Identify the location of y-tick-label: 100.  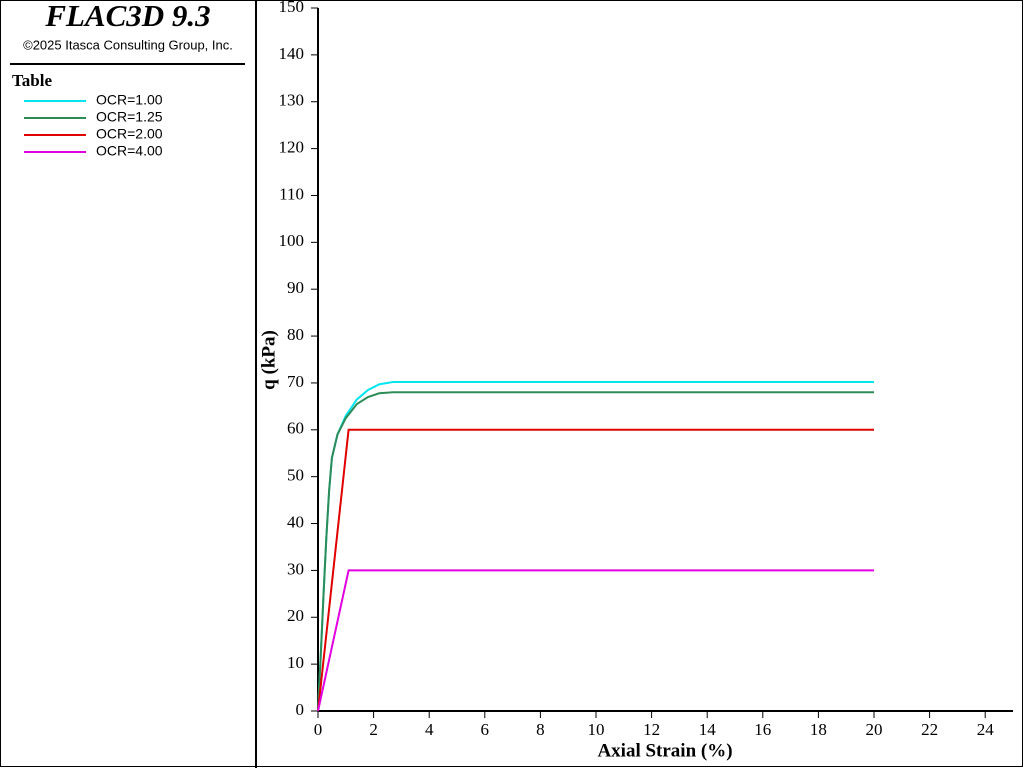
(292, 240).